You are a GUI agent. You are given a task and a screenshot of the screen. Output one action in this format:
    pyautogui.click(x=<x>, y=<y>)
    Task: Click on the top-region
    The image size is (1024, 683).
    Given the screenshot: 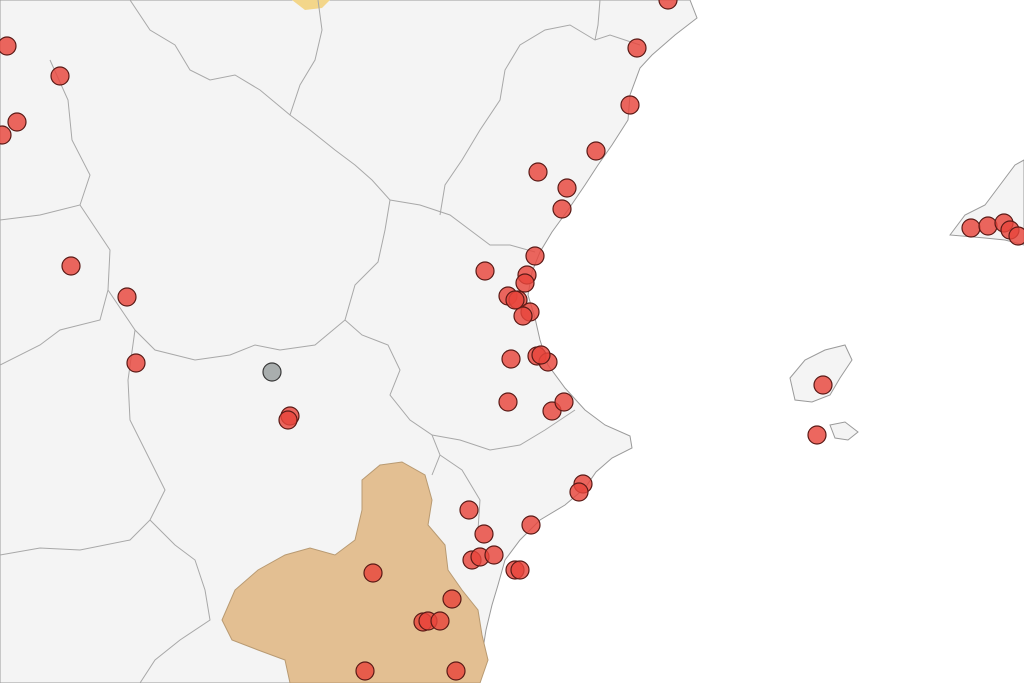 What is the action you would take?
    pyautogui.click(x=311, y=5)
    